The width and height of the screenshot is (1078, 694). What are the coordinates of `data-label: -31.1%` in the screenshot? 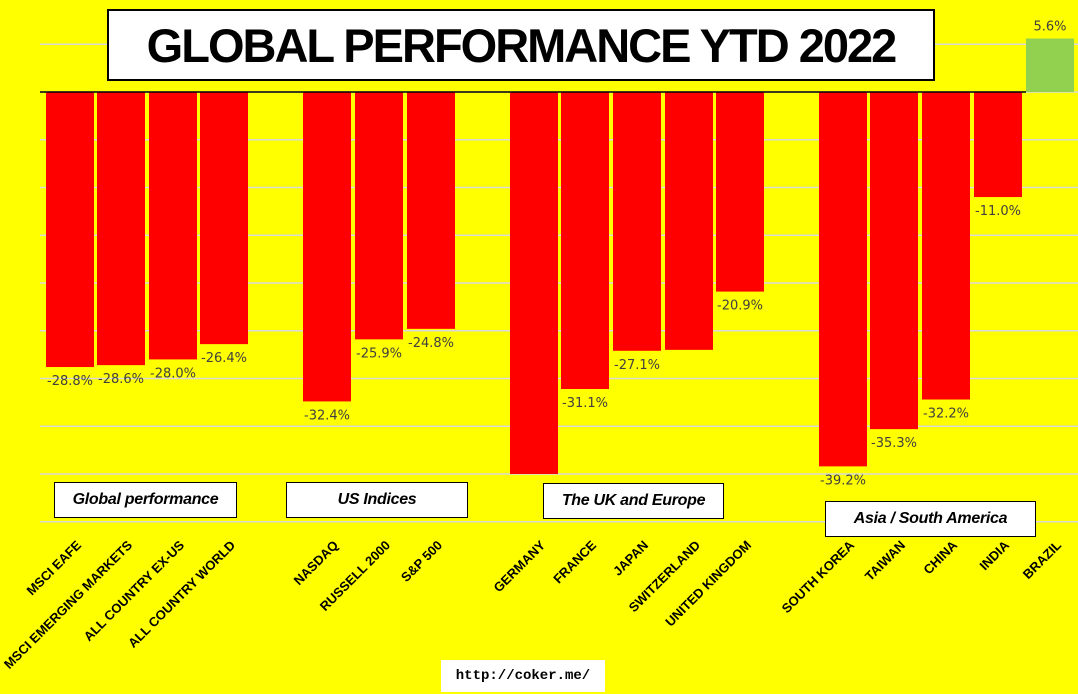 It's located at (585, 403).